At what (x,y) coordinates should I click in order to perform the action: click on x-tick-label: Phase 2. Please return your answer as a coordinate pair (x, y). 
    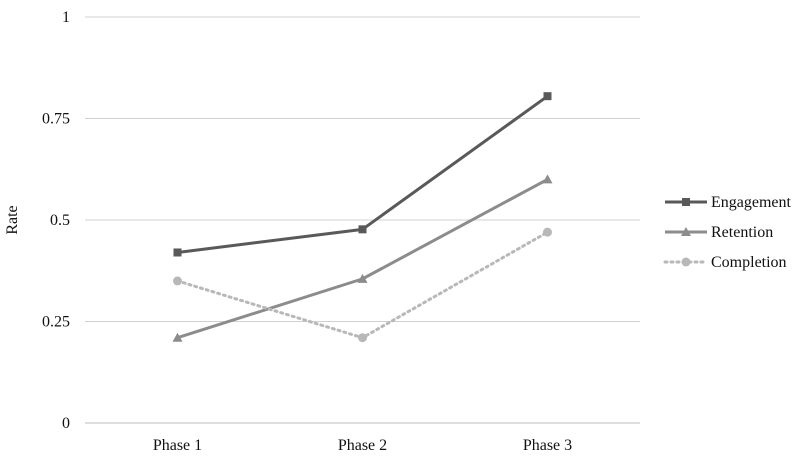
    Looking at the image, I should click on (362, 445).